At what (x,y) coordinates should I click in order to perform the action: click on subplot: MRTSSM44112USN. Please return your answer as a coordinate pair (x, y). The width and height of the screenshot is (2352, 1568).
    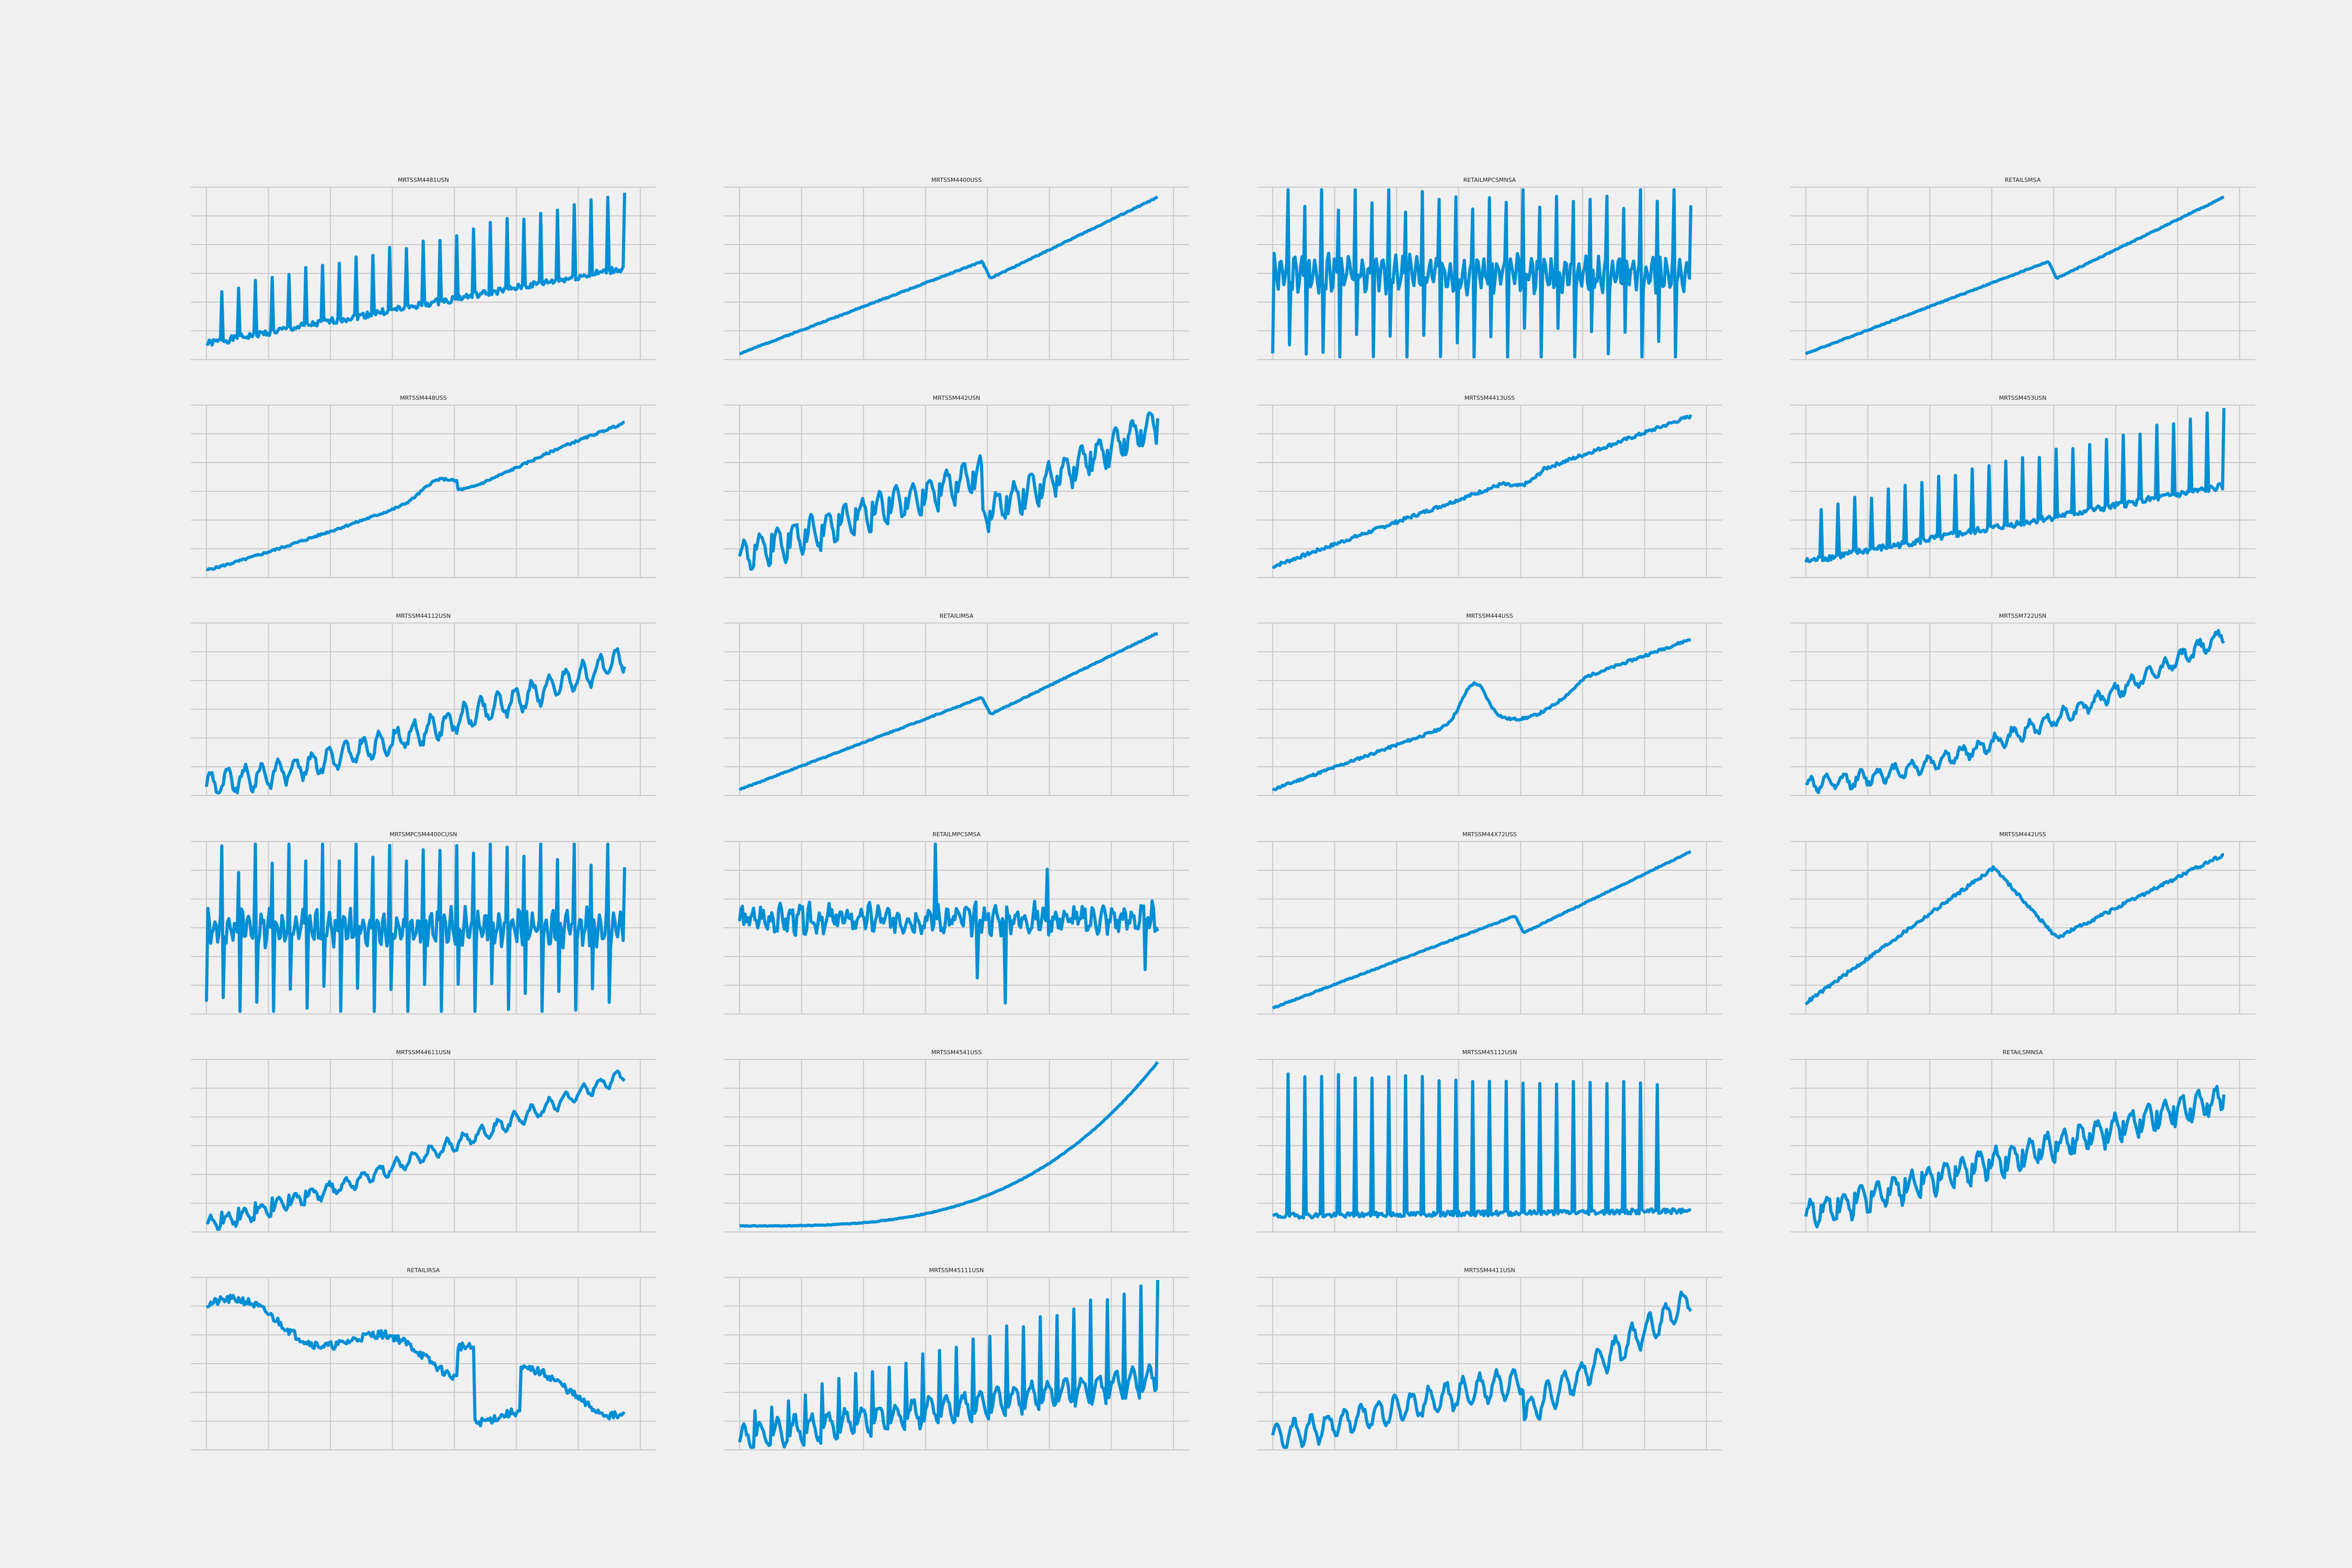
    Looking at the image, I should click on (423, 704).